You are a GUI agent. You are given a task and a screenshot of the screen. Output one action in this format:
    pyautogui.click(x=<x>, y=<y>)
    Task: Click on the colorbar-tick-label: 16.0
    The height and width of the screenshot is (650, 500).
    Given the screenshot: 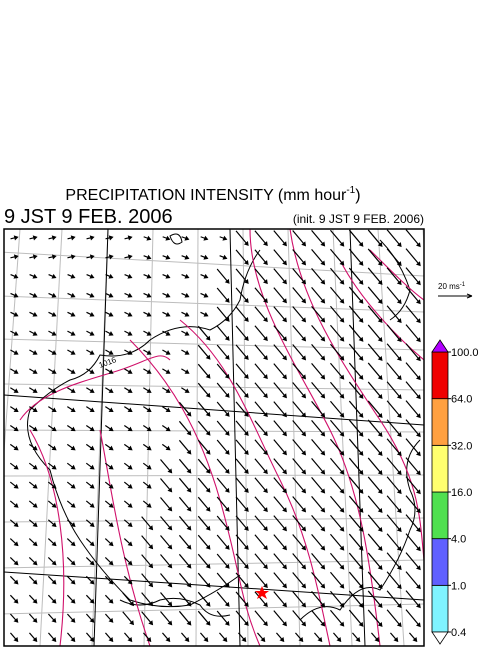 What is the action you would take?
    pyautogui.click(x=461, y=493)
    